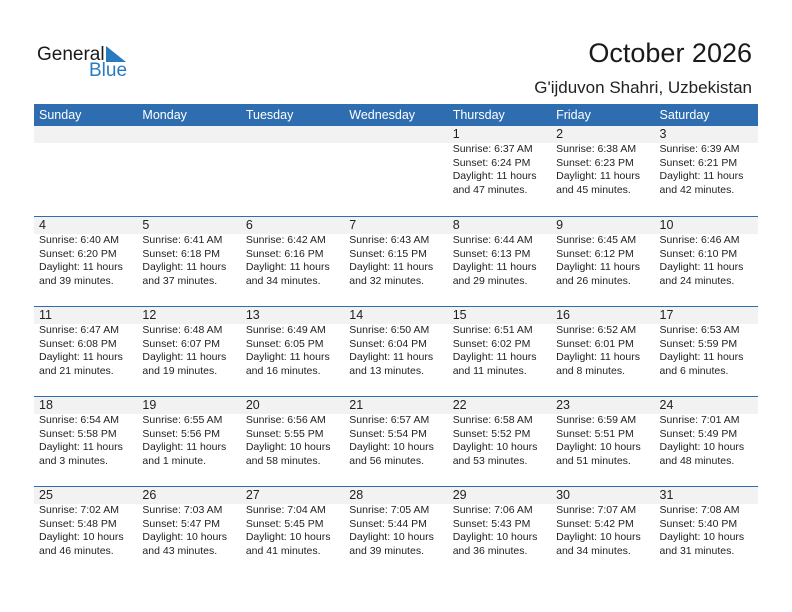  Describe the element at coordinates (174, 460) in the screenshot. I see `daylight2: and 1 minute.` at that location.